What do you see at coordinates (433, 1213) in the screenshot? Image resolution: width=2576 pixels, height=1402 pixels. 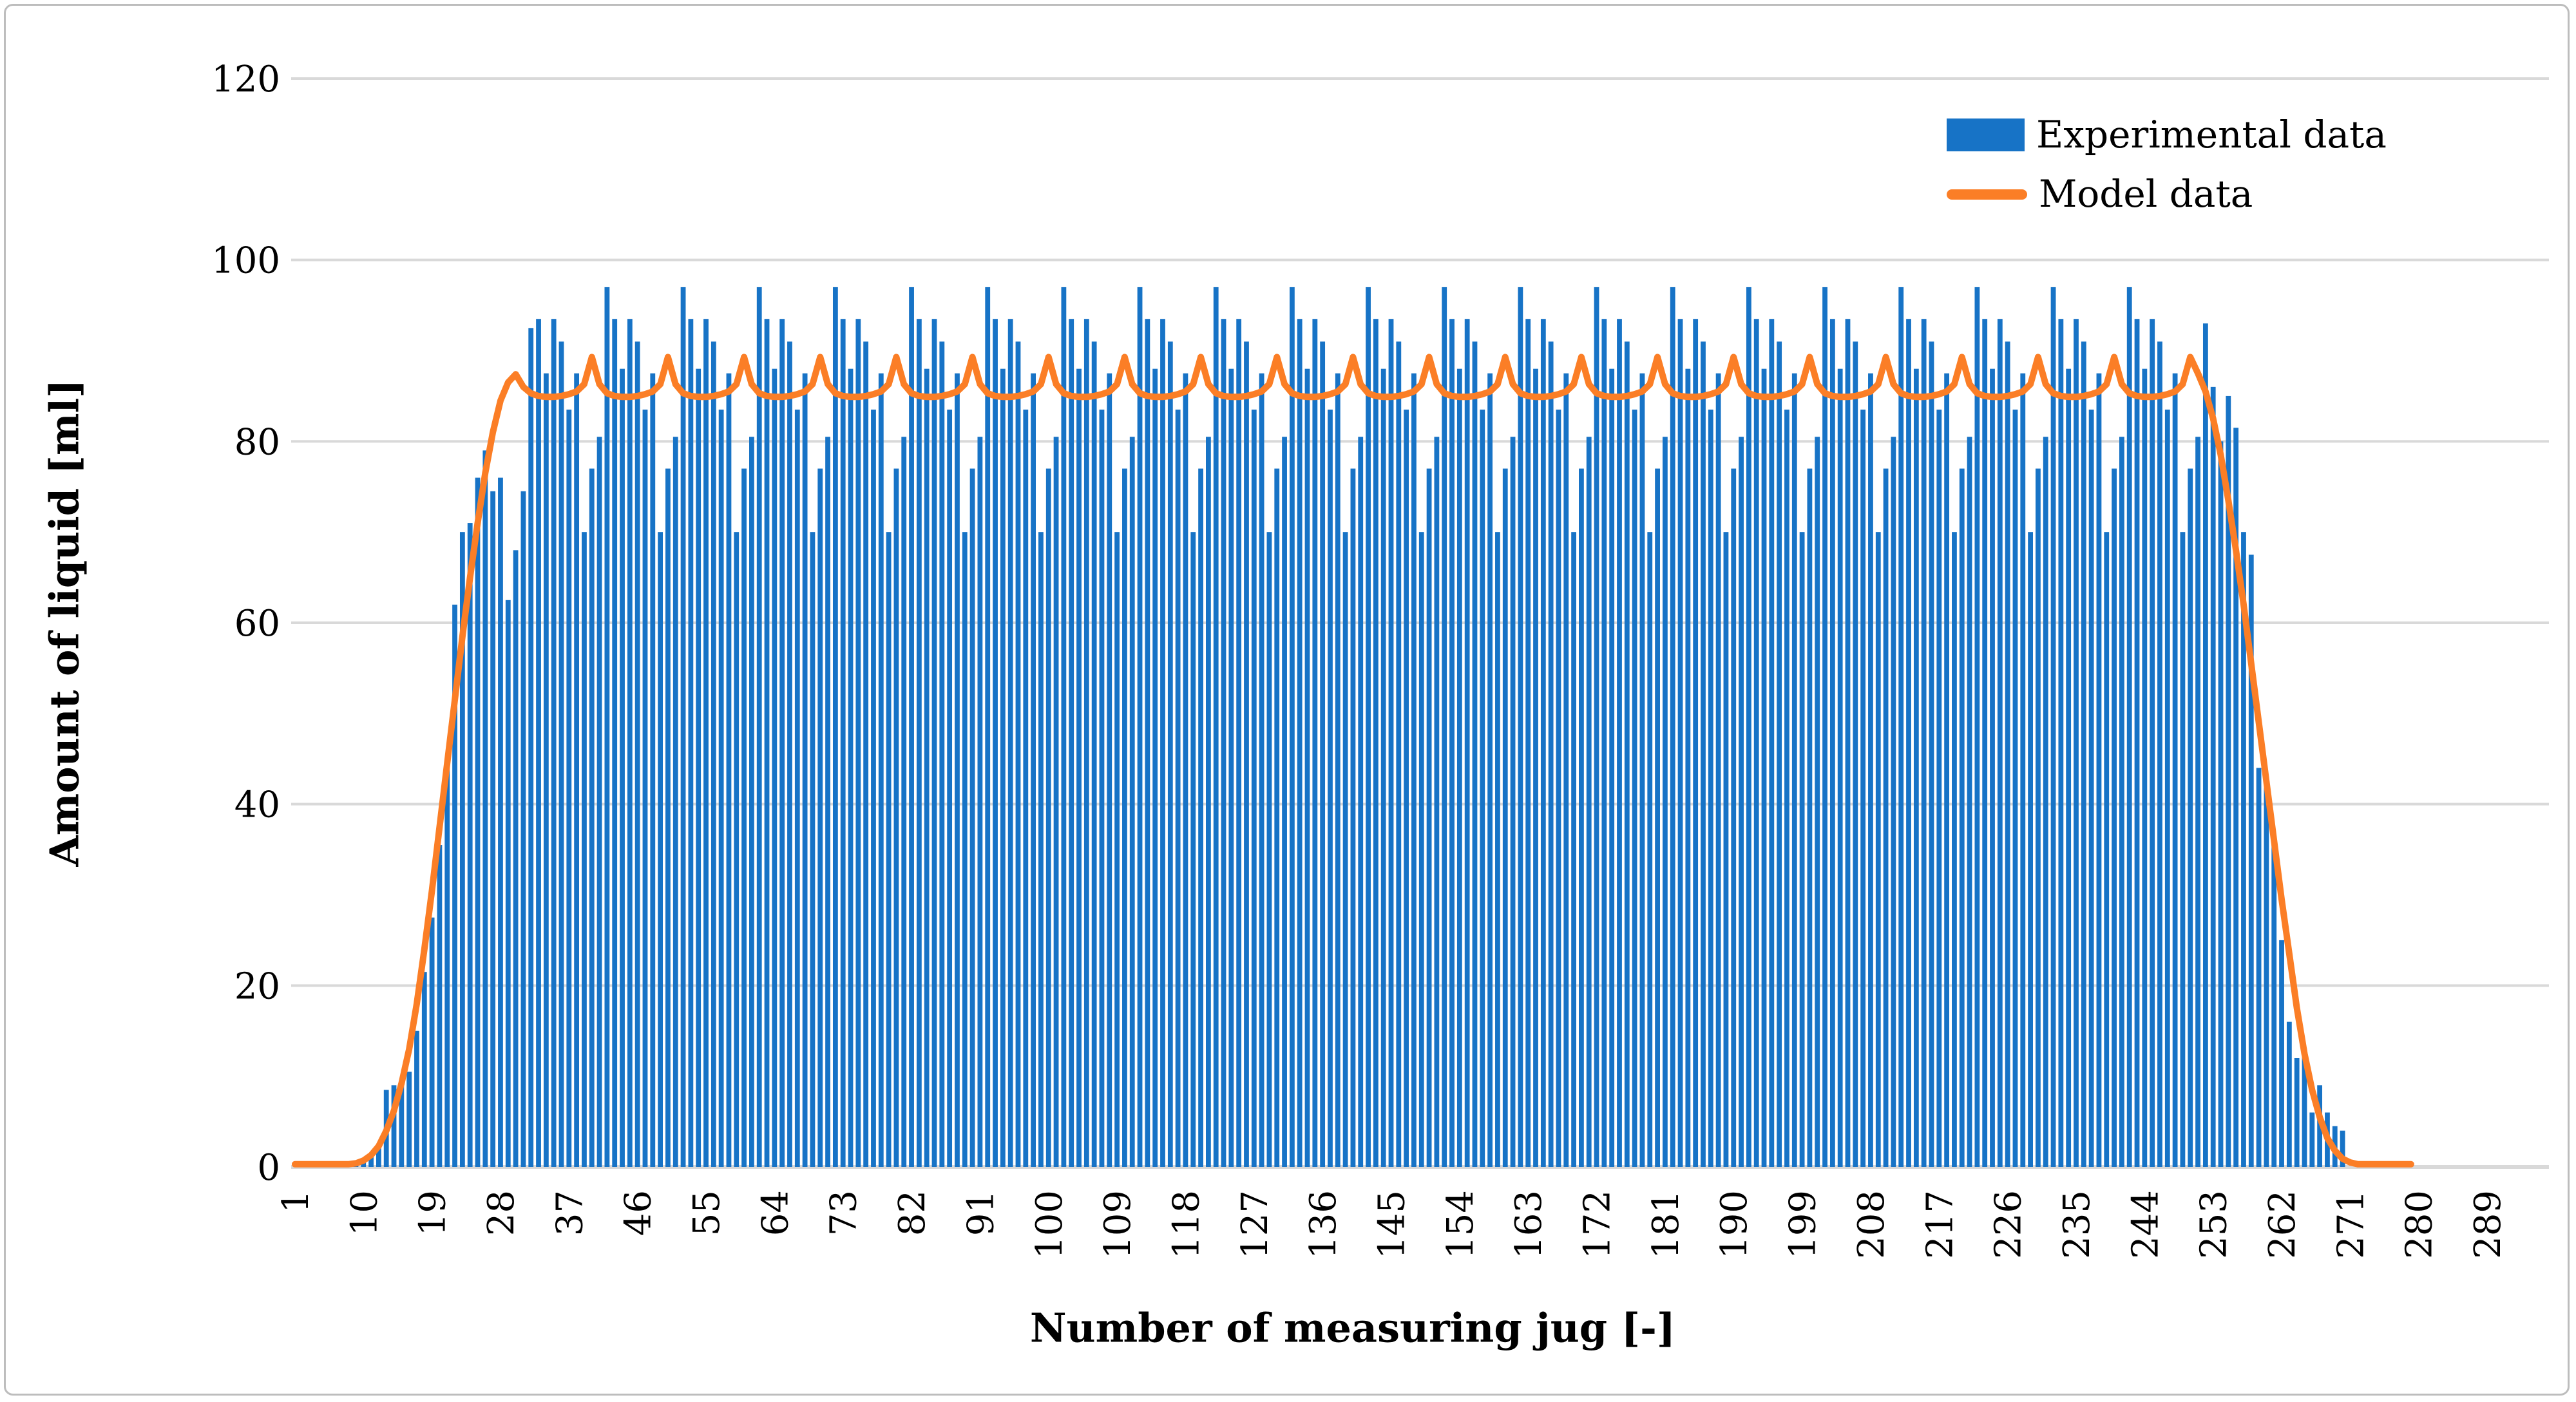 I see `x-tick-label: 19` at bounding box center [433, 1213].